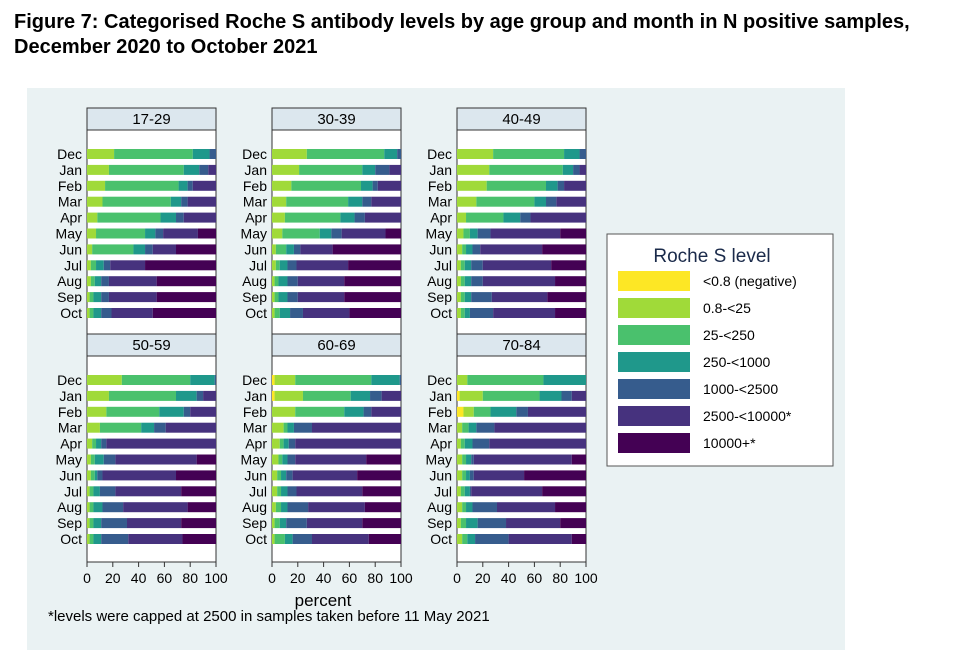 The height and width of the screenshot is (663, 971). Describe the element at coordinates (443, 265) in the screenshot. I see `month-label: Jul` at that location.